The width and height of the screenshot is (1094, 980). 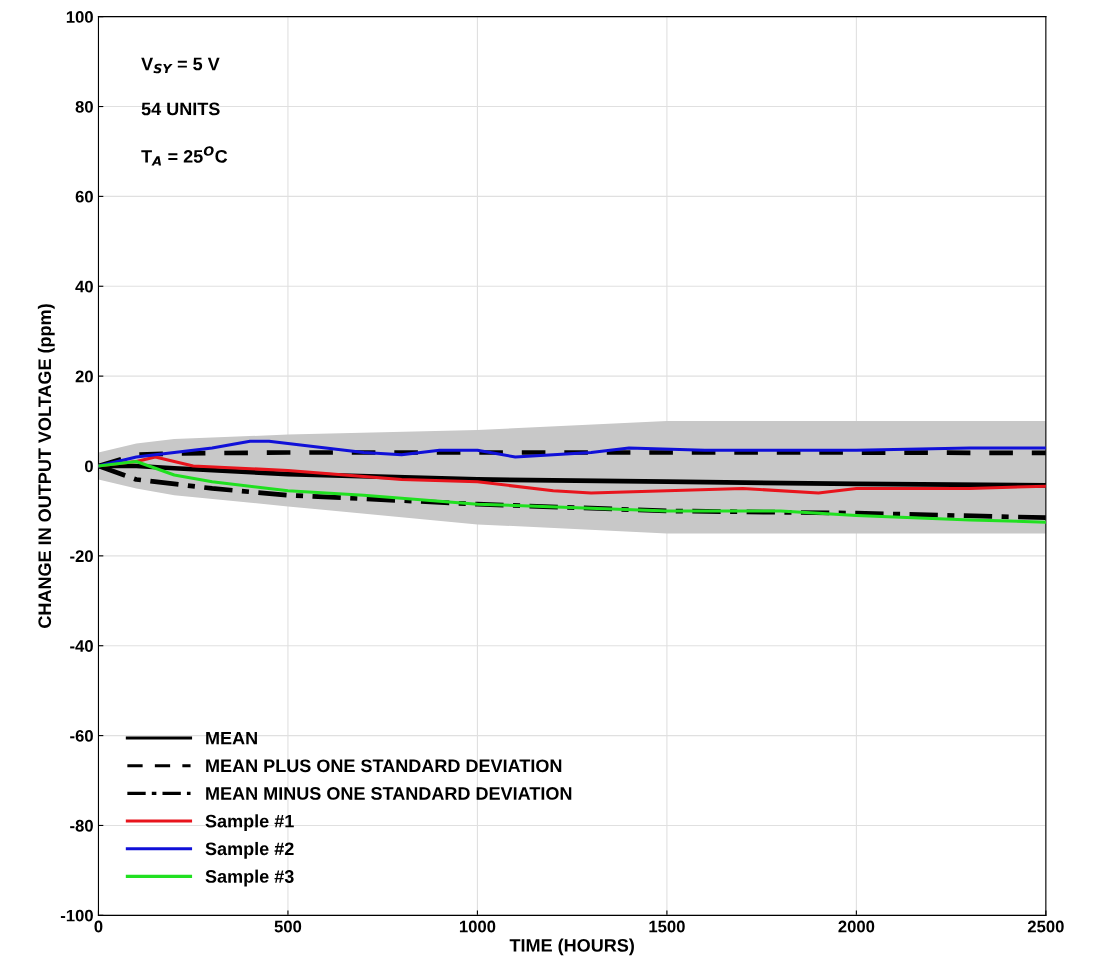 I want to click on x-tick-label: 2500, so click(x=1045, y=926).